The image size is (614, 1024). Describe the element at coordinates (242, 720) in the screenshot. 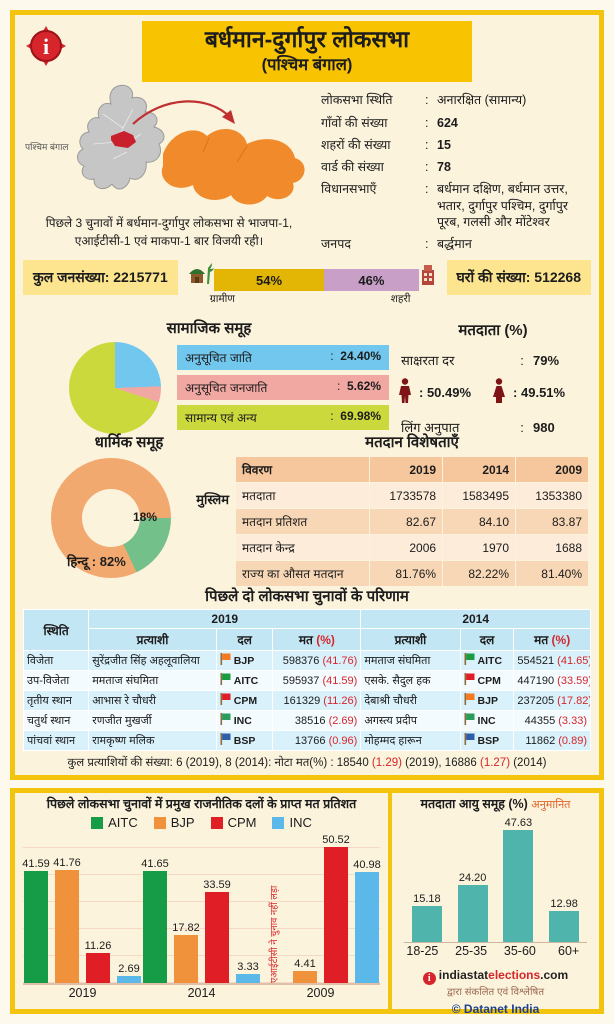

I see `party-name: INC` at that location.